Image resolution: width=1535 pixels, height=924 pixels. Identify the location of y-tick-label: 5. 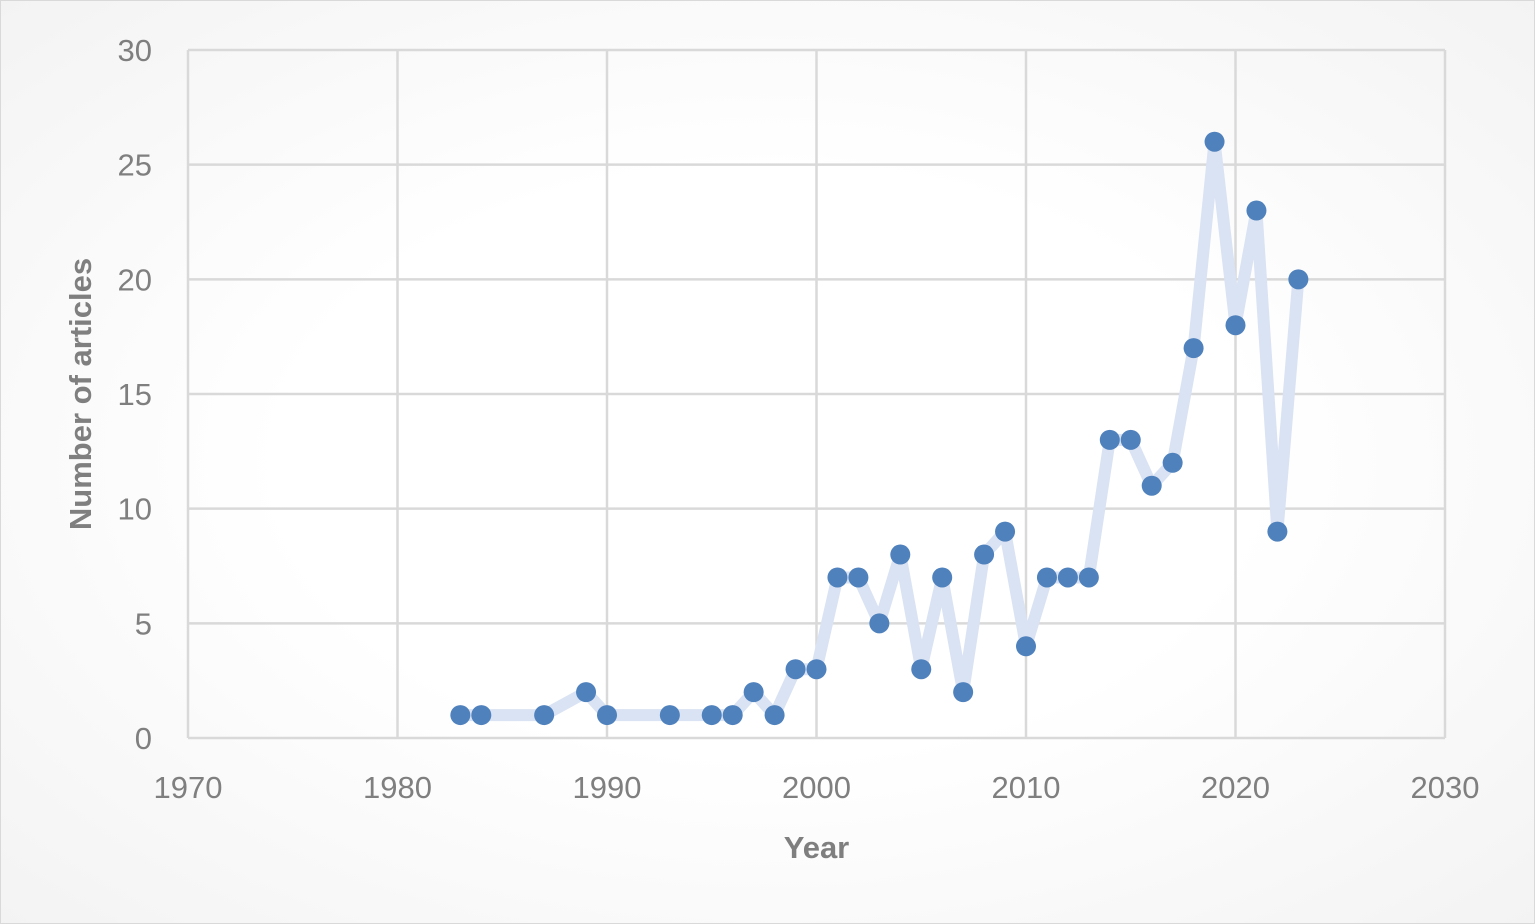
(143, 623).